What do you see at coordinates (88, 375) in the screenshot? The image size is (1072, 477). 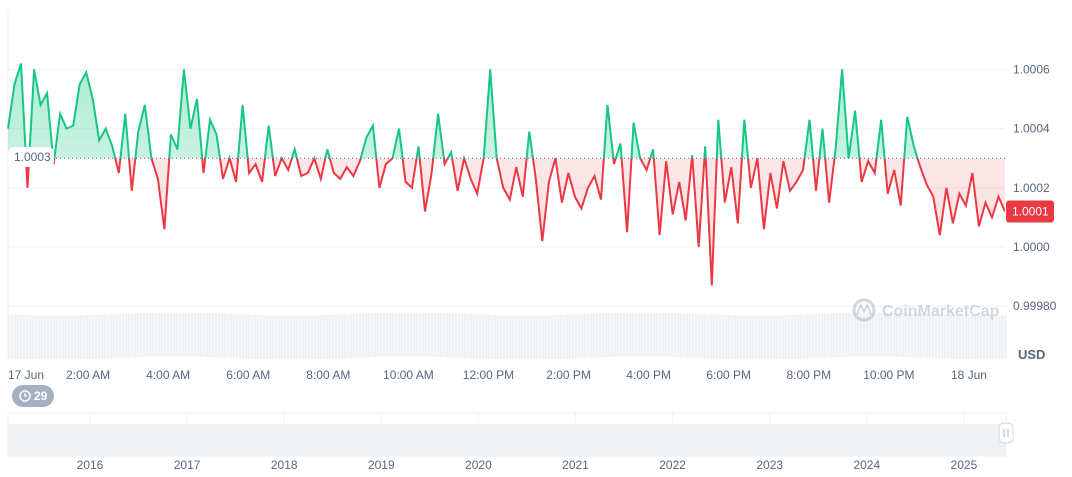 I see `x-tick-label: 2:00 AM` at bounding box center [88, 375].